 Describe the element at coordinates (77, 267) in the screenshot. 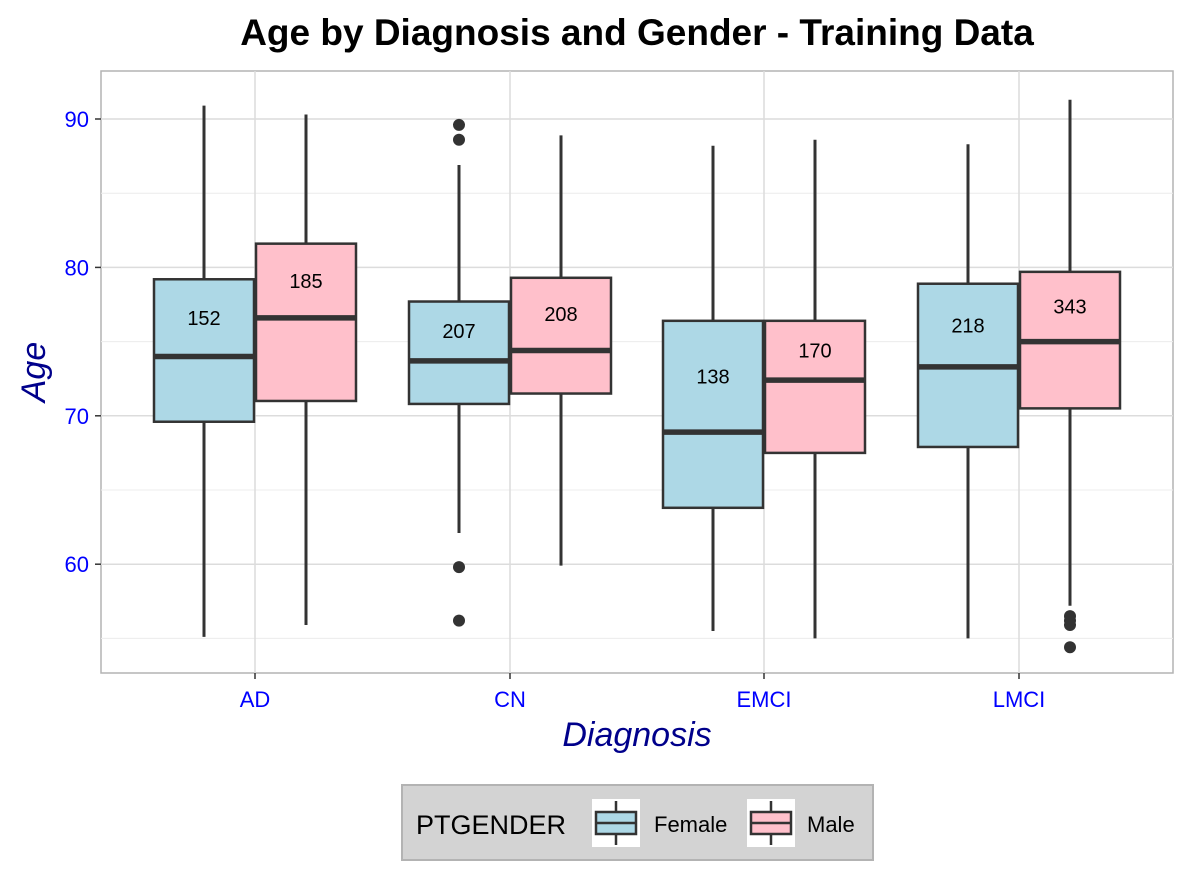

I see `y-tick-label: 80` at that location.